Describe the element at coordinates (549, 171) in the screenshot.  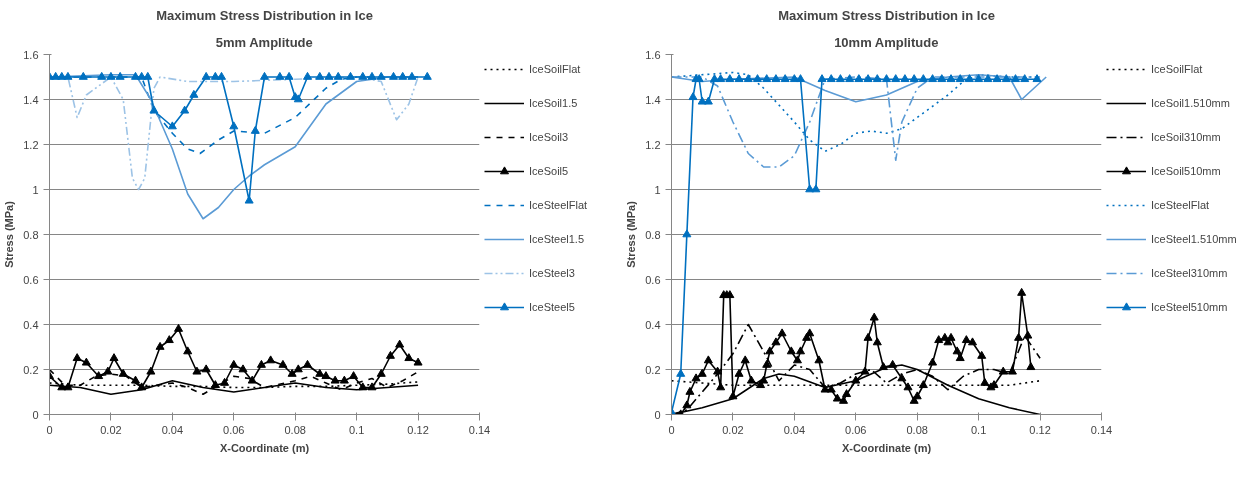
I see `legend-label: IceSoil5` at that location.